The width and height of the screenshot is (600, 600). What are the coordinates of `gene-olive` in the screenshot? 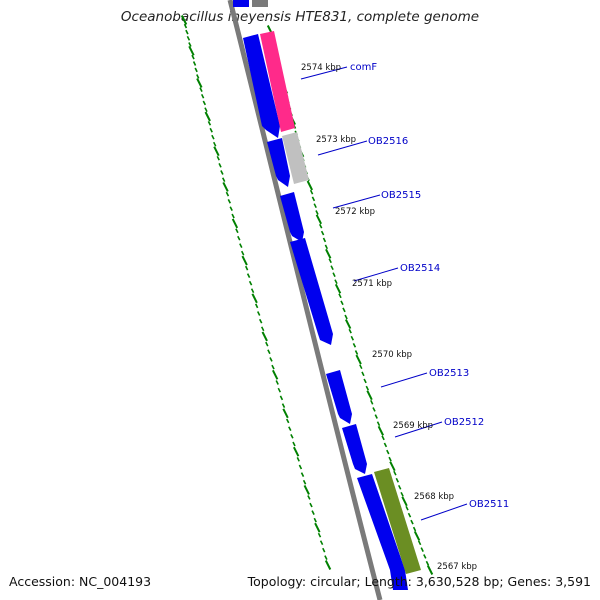 It's located at (397, 521).